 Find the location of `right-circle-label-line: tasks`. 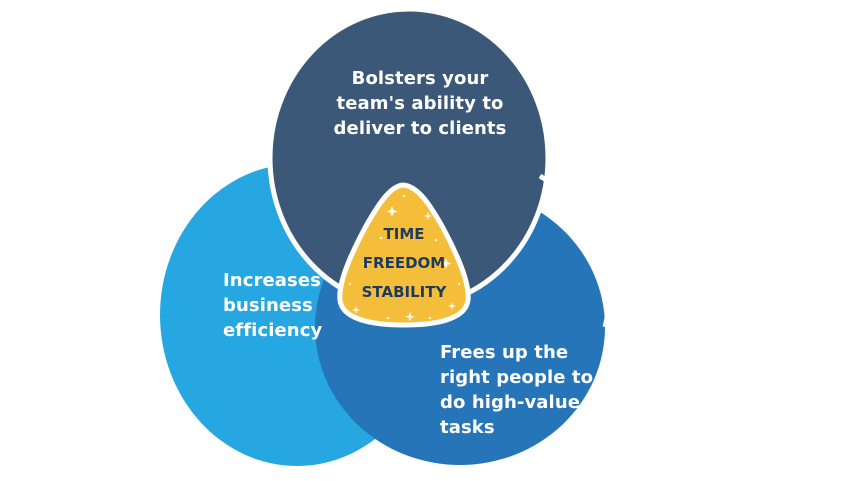

right-circle-label-line: tasks is located at coordinates (467, 427).